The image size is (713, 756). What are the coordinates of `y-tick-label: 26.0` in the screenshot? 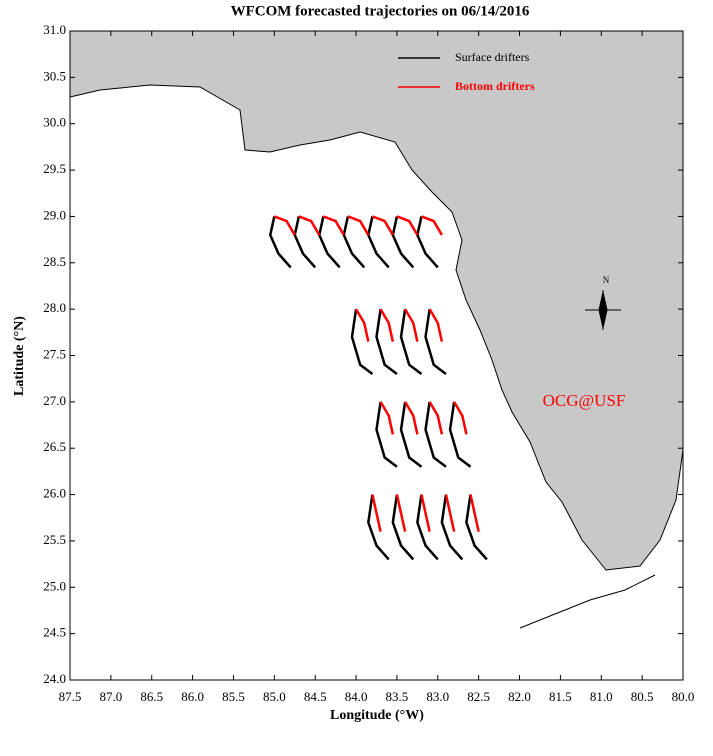 It's located at (54, 493).